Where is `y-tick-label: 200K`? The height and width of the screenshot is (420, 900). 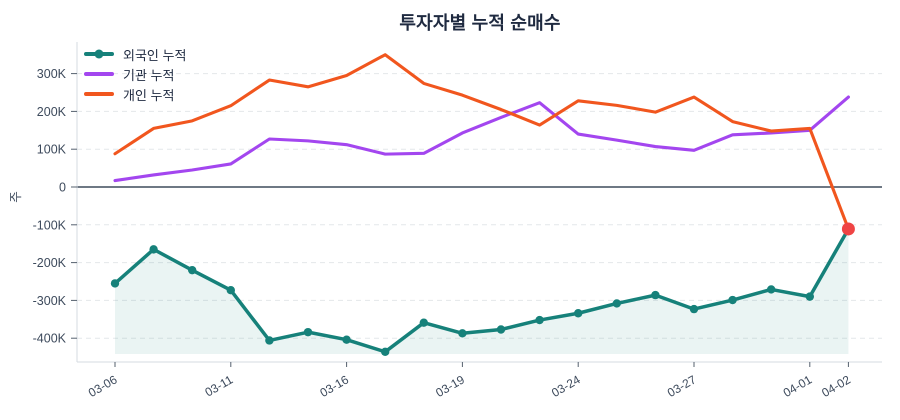
y-tick-label: 200K is located at coordinates (52, 112).